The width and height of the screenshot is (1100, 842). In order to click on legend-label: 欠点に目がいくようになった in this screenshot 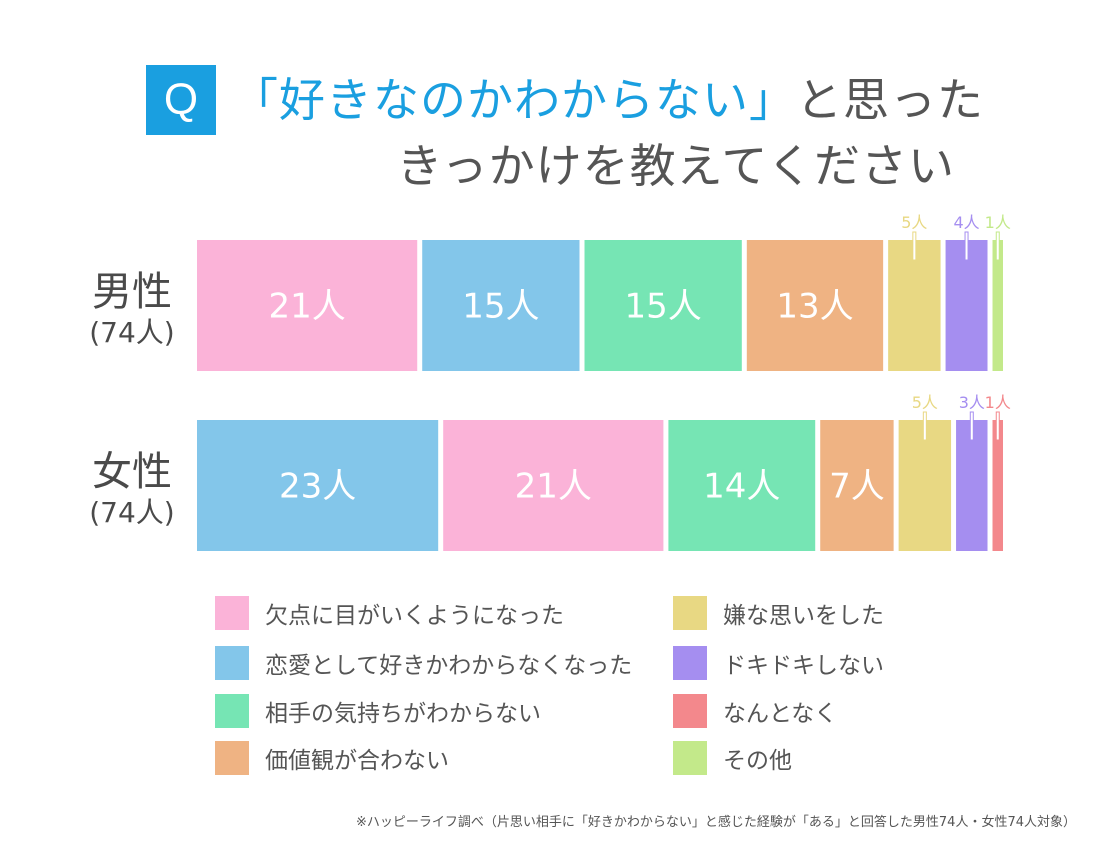, I will do `click(414, 616)`.